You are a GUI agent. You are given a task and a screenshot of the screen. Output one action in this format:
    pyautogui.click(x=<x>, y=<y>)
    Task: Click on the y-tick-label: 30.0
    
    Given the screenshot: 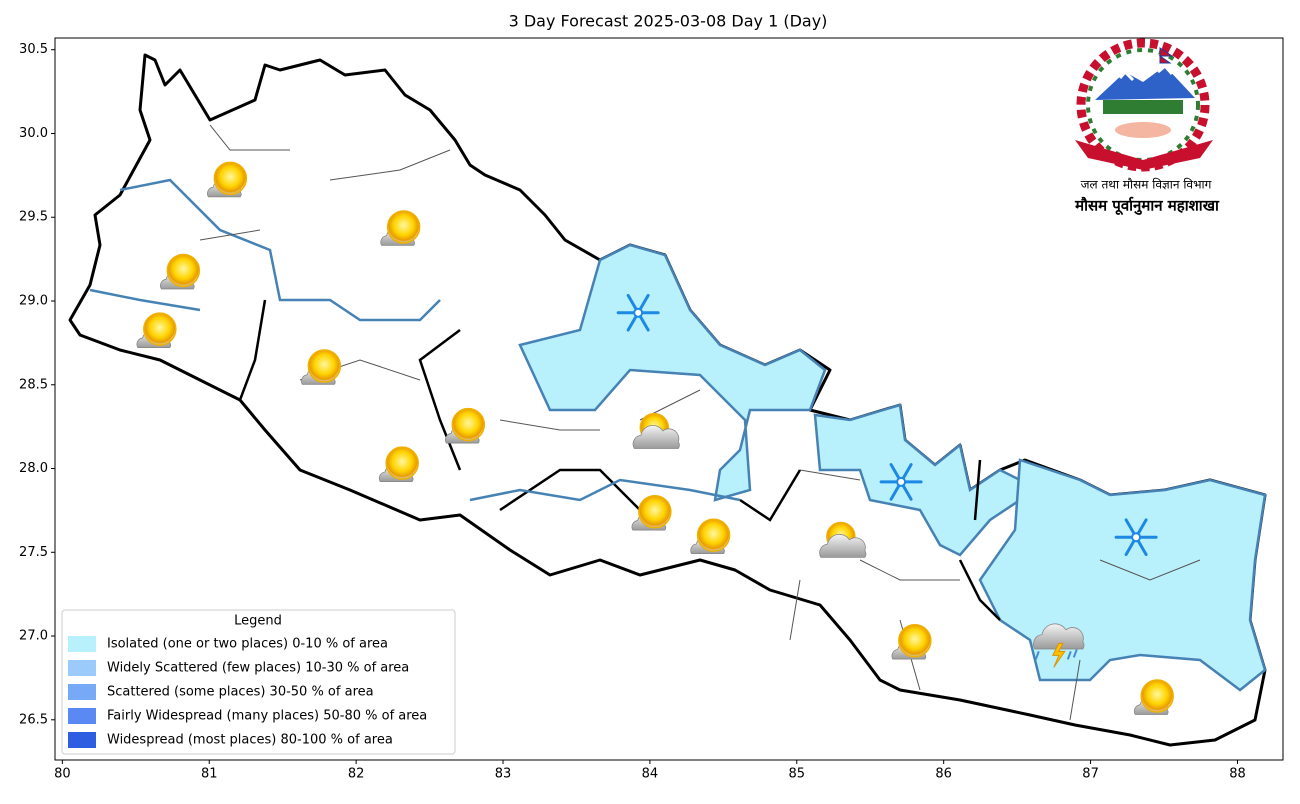 What is the action you would take?
    pyautogui.click(x=33, y=133)
    